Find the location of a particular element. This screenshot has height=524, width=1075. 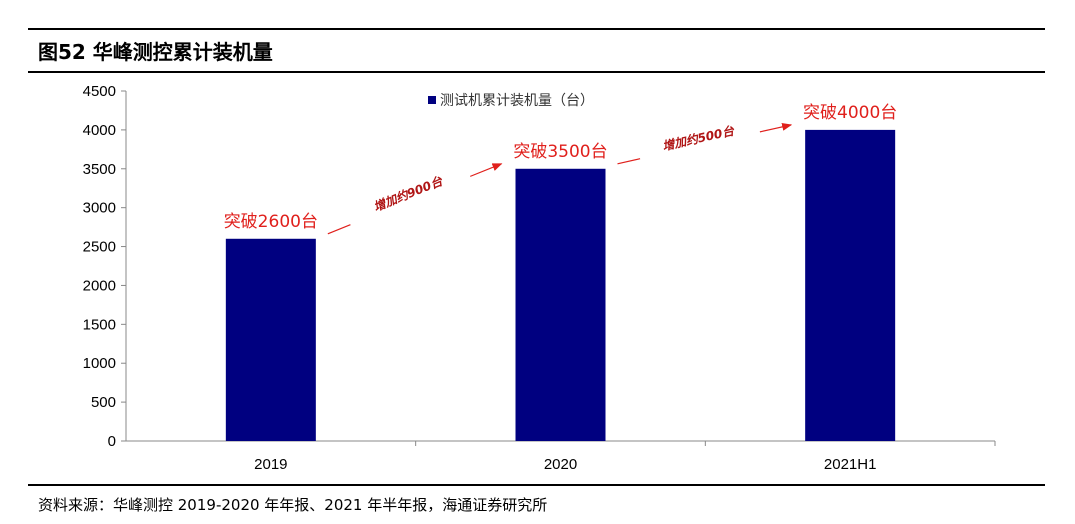

x-tick-label-2020: 2020 is located at coordinates (560, 464).